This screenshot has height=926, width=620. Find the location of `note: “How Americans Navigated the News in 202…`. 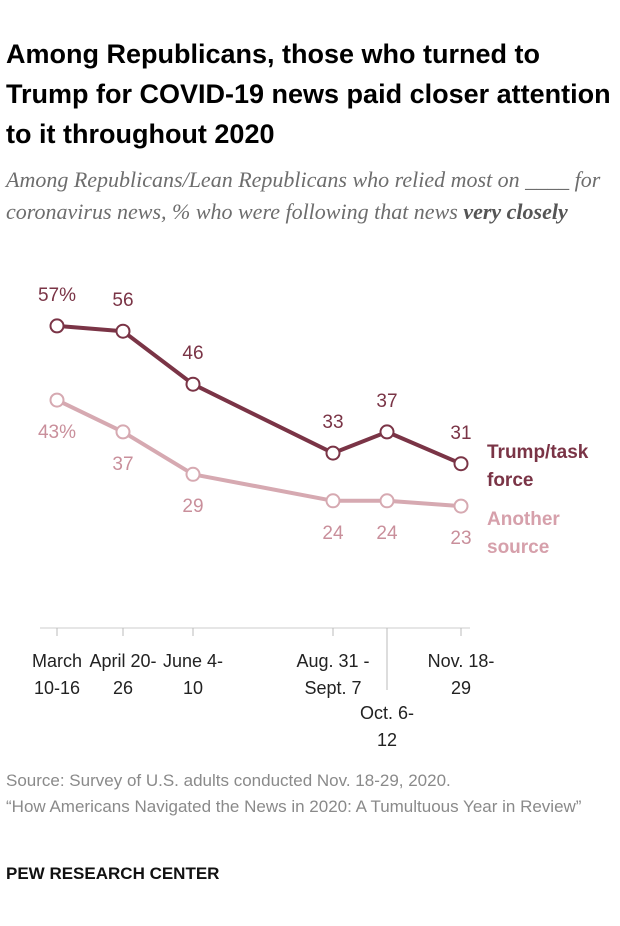

note: “How Americans Navigated the News in 202… is located at coordinates (294, 806).